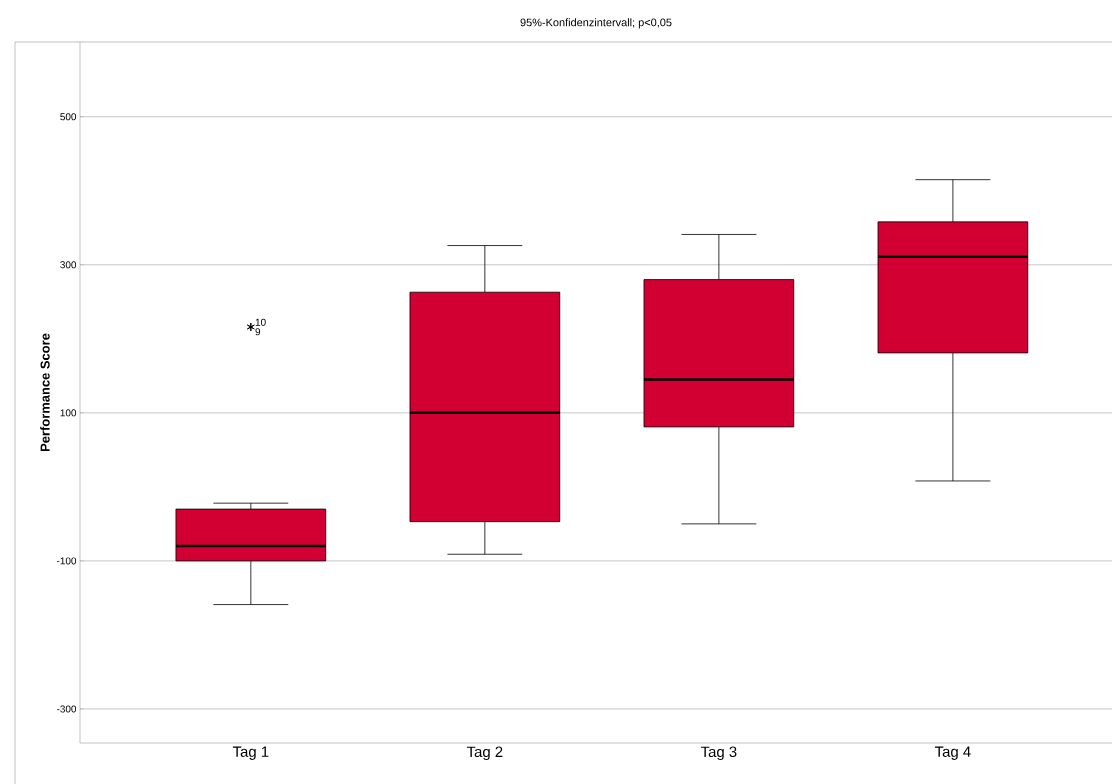  Describe the element at coordinates (952, 753) in the screenshot. I see `x-tick-label: Tag 4` at that location.